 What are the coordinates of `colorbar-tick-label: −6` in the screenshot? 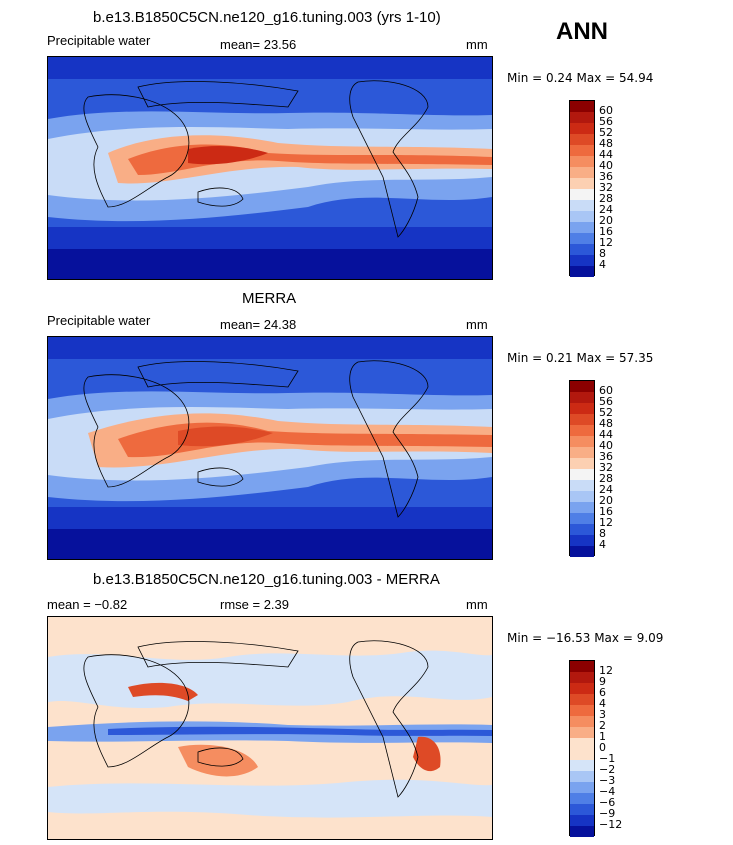 It's located at (607, 802).